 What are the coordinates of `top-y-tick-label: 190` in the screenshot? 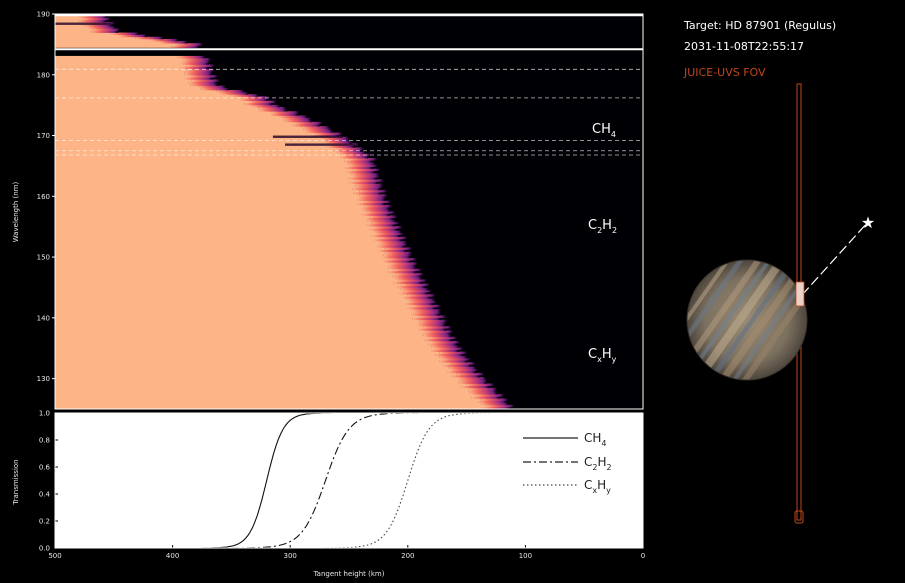 It's located at (43, 15).